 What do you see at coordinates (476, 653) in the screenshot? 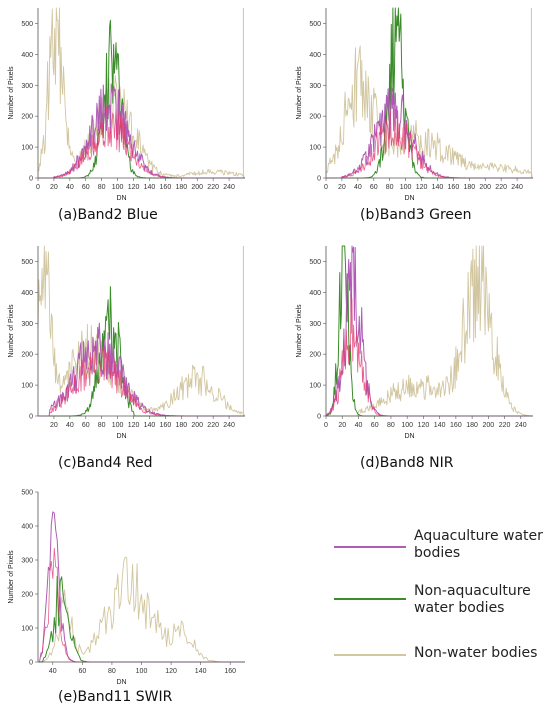
I see `legend-label-non-water: Non-water bodies` at bounding box center [476, 653].